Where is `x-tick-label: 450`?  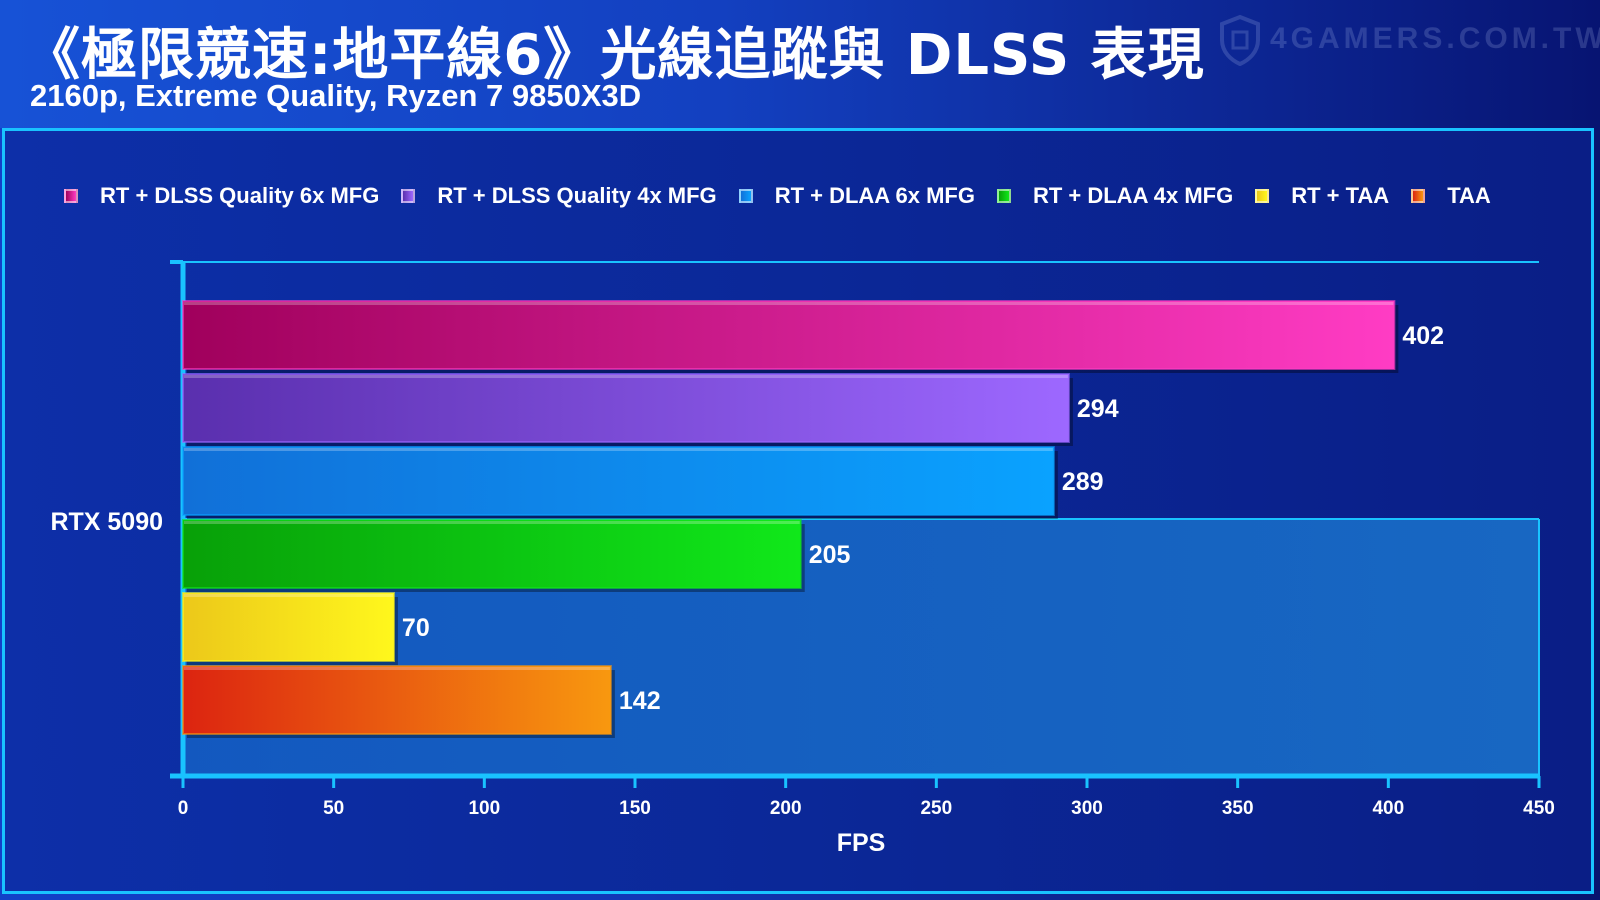
x-tick-label: 450 is located at coordinates (1539, 808).